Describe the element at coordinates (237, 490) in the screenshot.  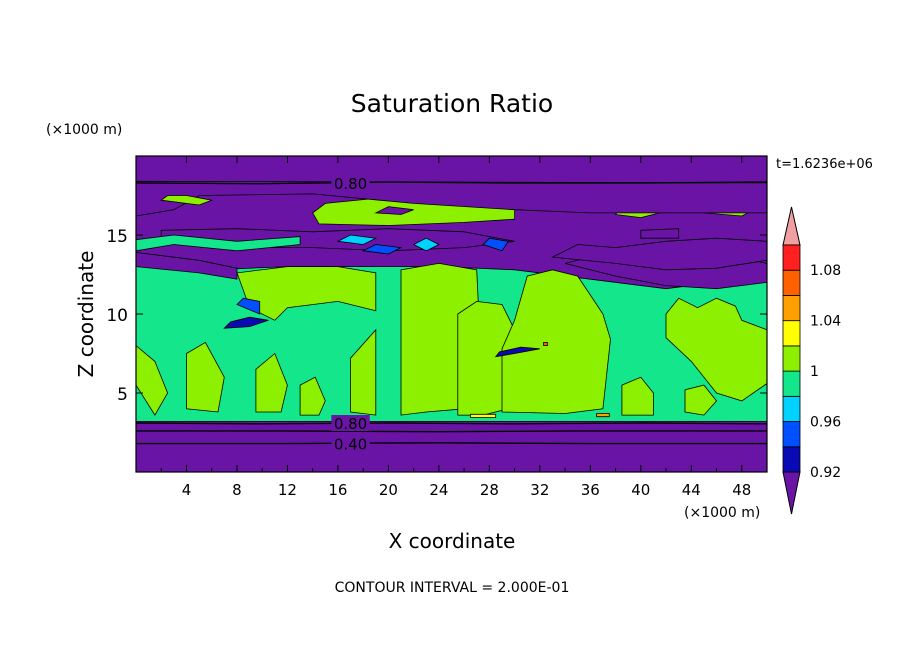
I see `x-tick-label-1: 8` at that location.